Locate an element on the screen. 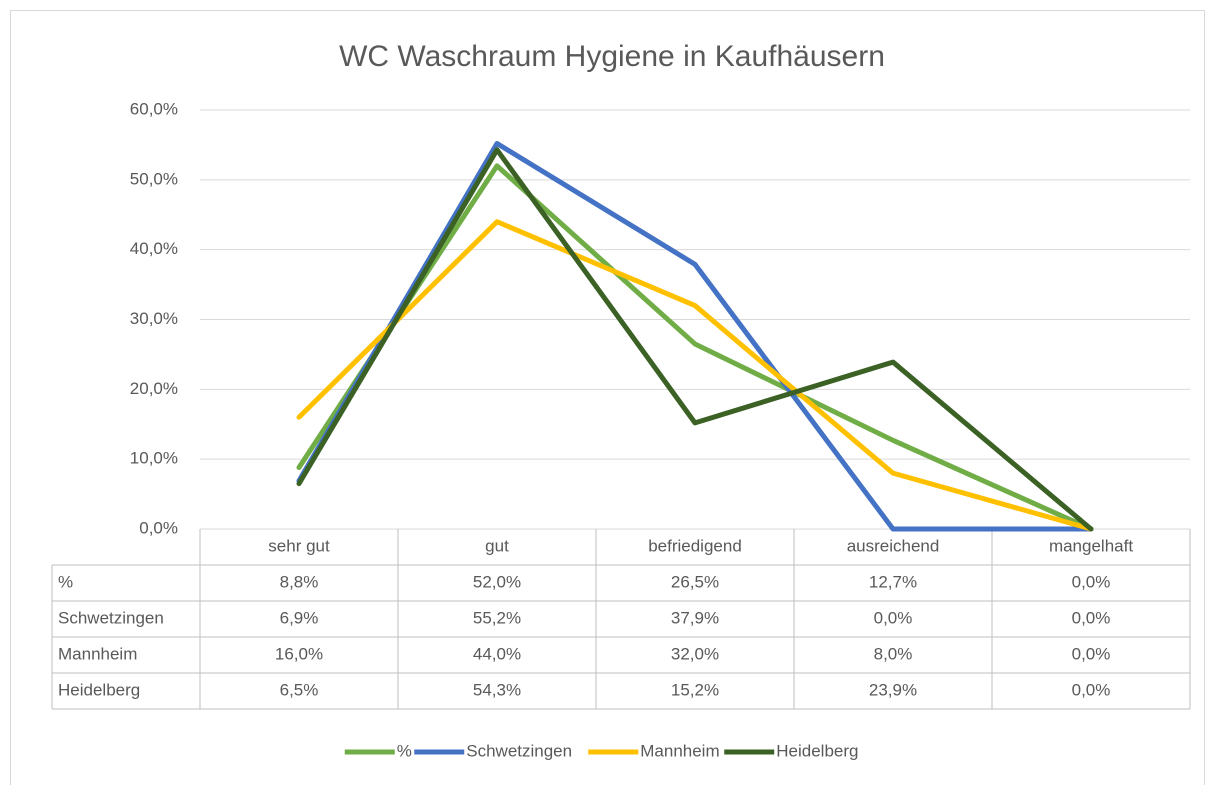 The width and height of the screenshot is (1215, 785). table-value: 12,7% is located at coordinates (893, 581).